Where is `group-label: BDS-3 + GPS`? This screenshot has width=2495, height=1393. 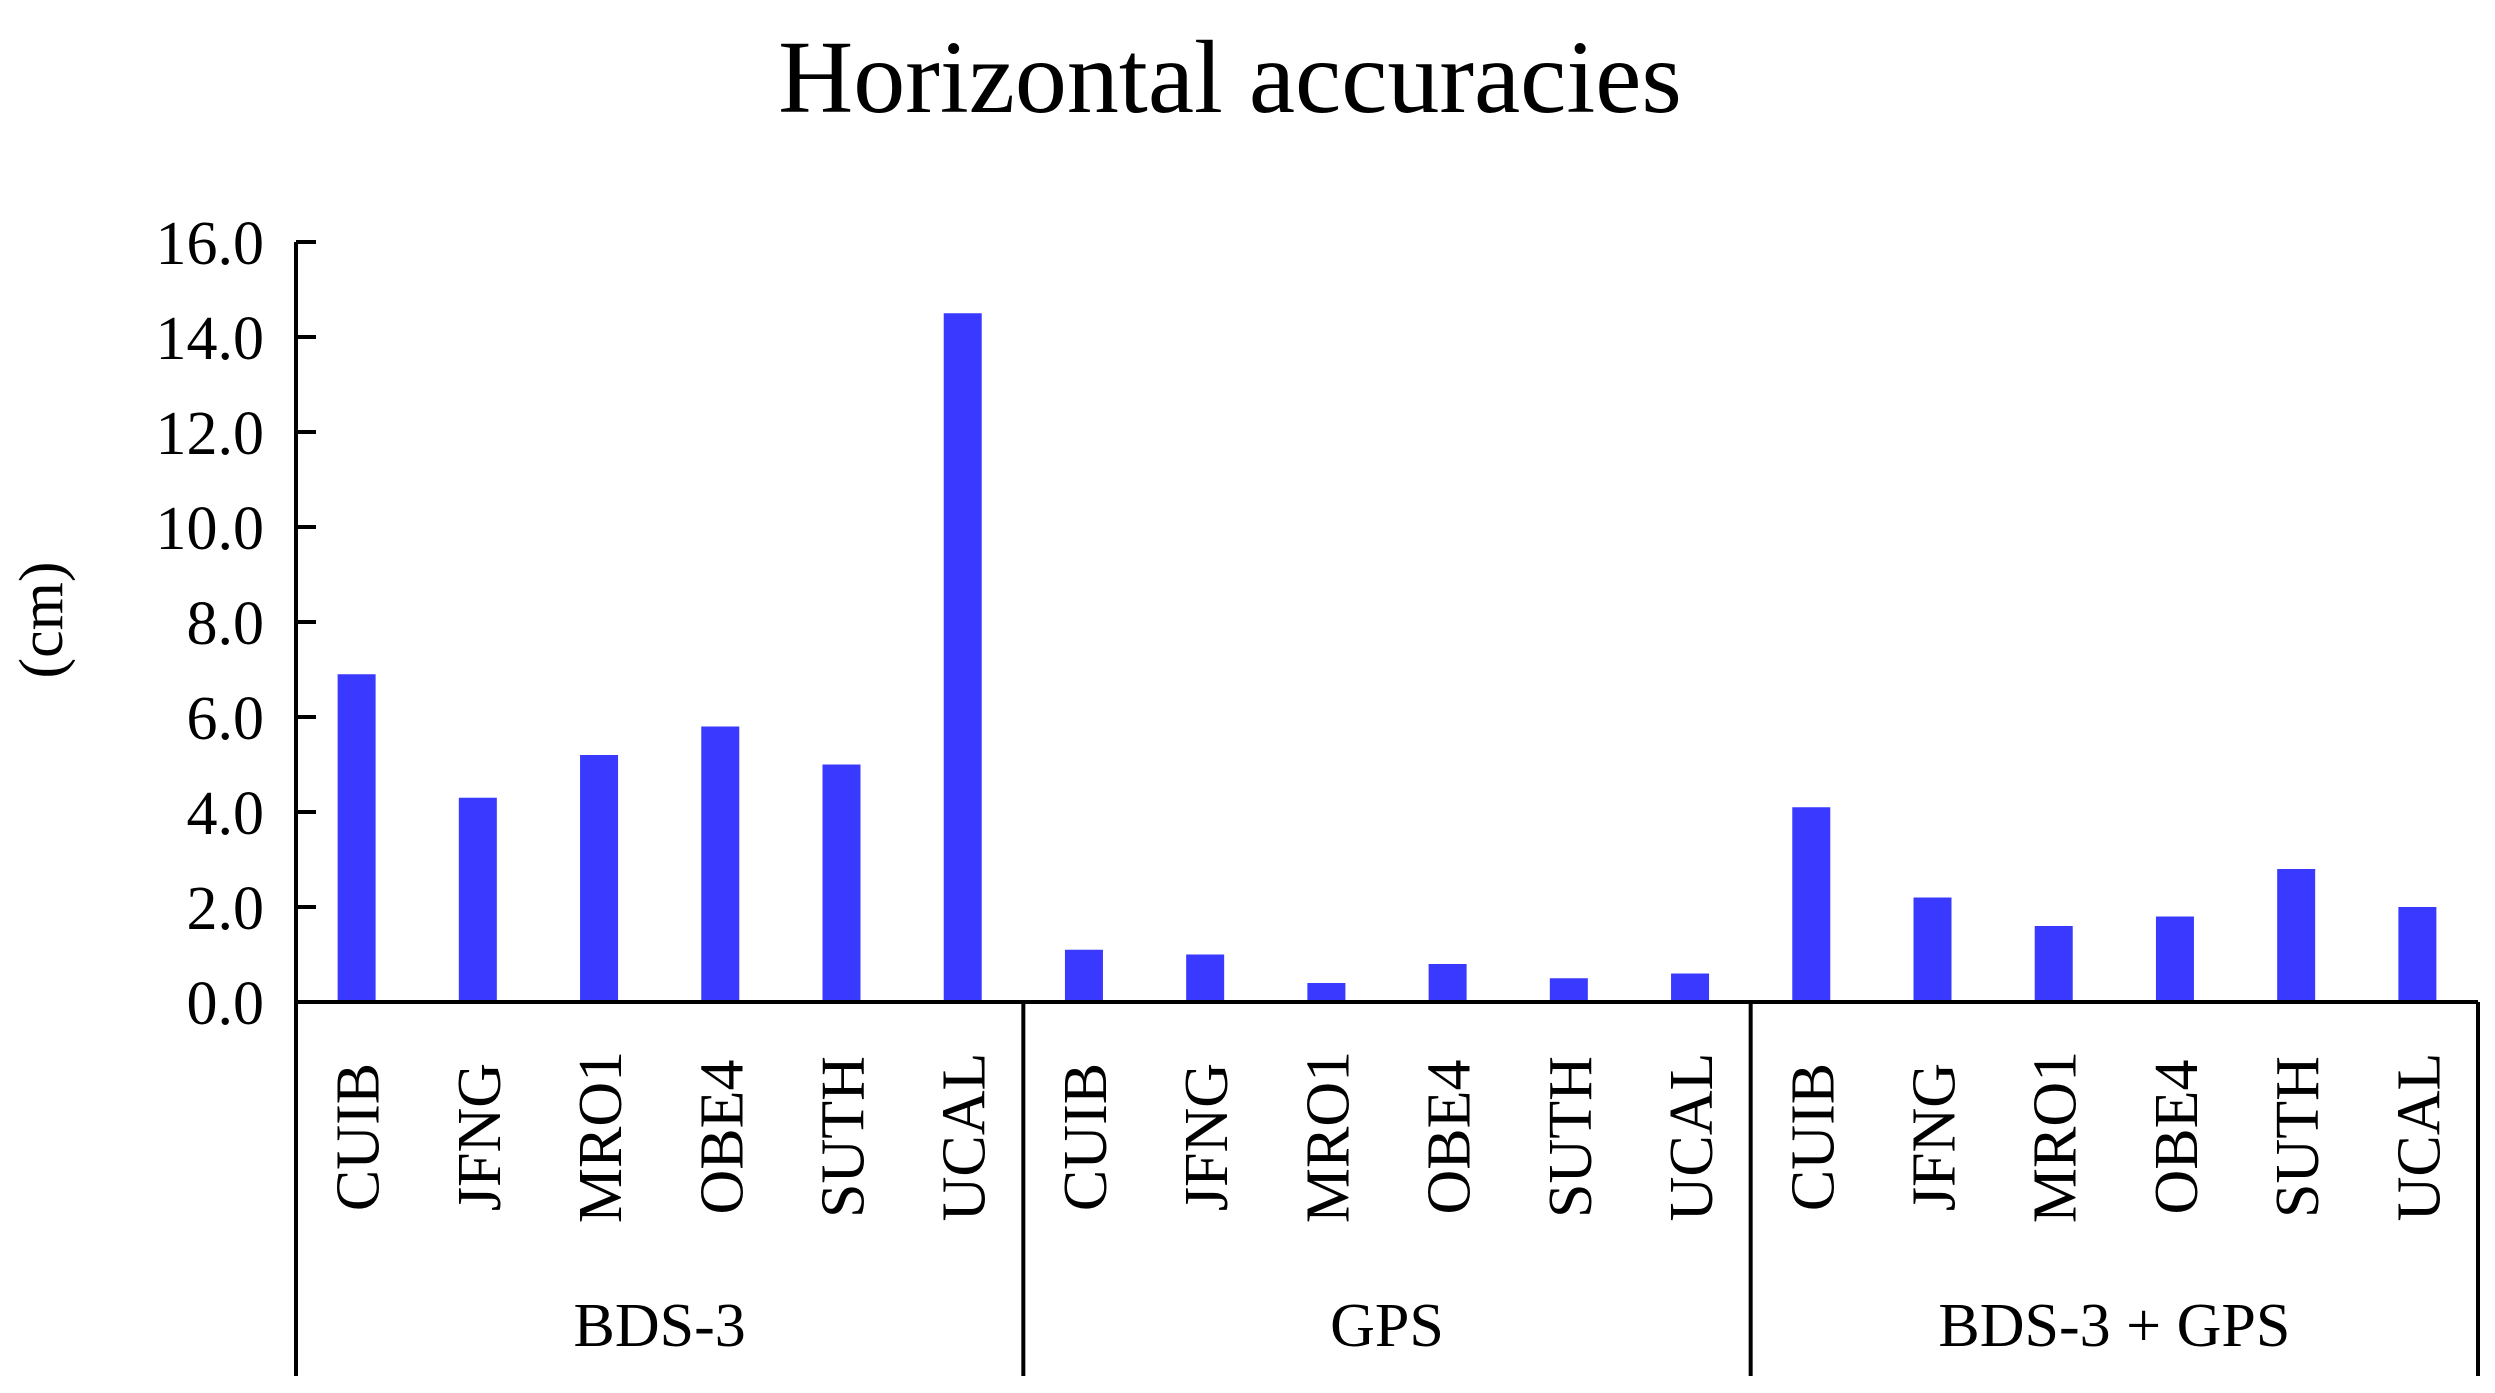
group-label: BDS-3 + GPS is located at coordinates (2114, 1326).